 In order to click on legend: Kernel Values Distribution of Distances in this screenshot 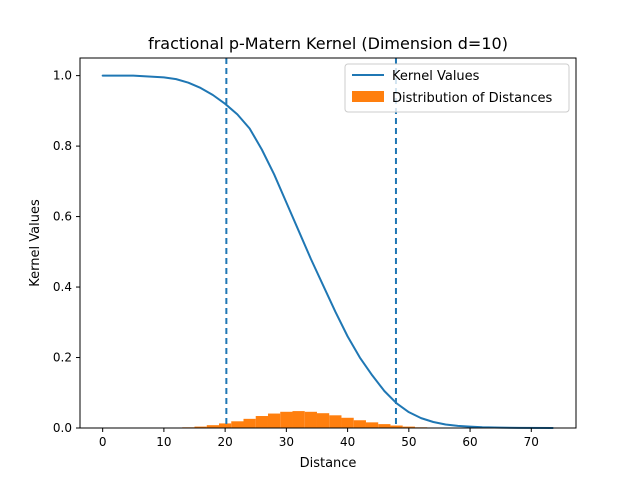, I will do `click(457, 88)`.